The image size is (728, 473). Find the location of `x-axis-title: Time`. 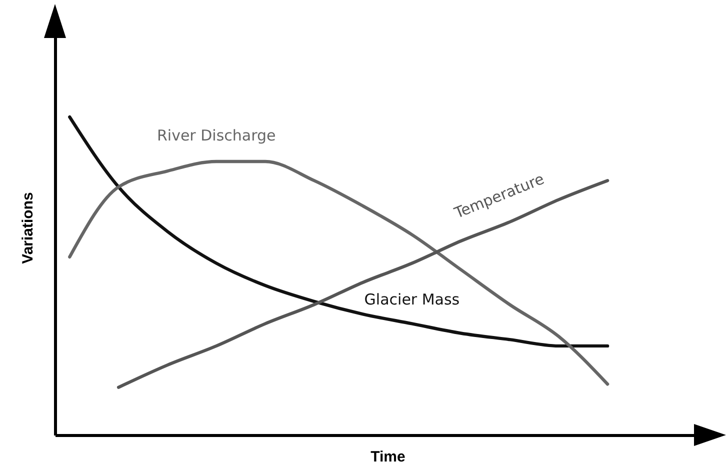

x-axis-title: Time is located at coordinates (388, 457).